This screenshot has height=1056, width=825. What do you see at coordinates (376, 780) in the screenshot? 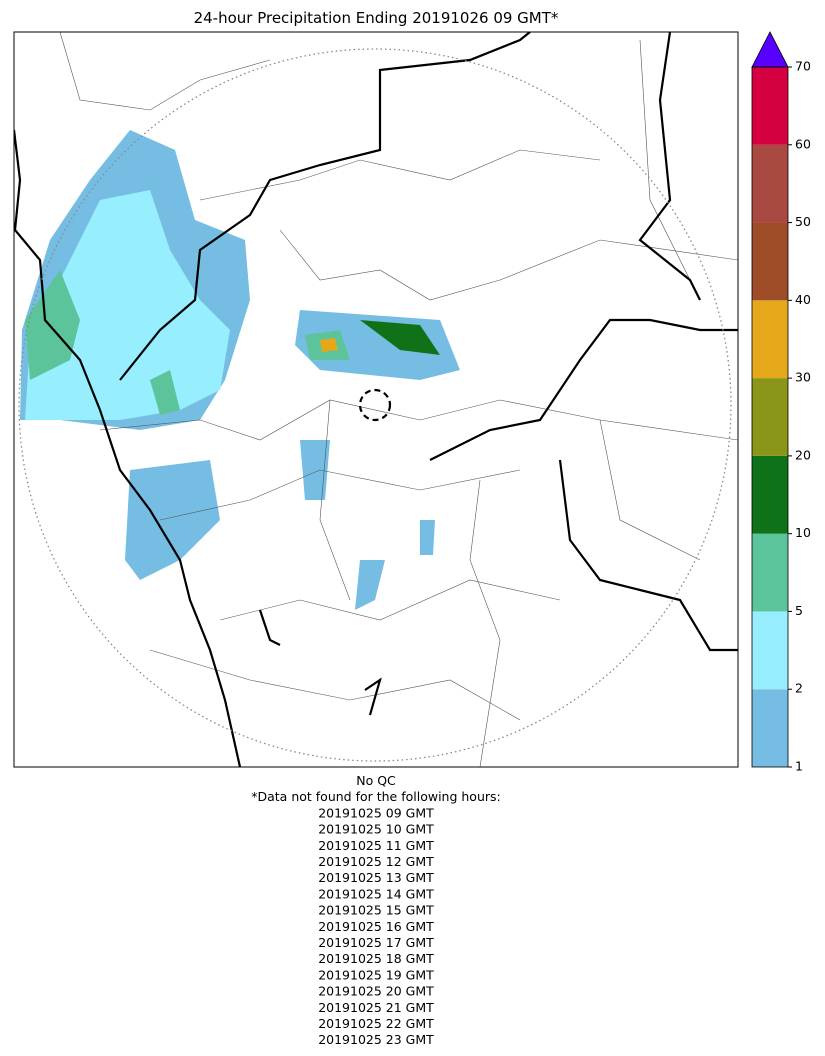
I see `footer-line: No QC` at bounding box center [376, 780].